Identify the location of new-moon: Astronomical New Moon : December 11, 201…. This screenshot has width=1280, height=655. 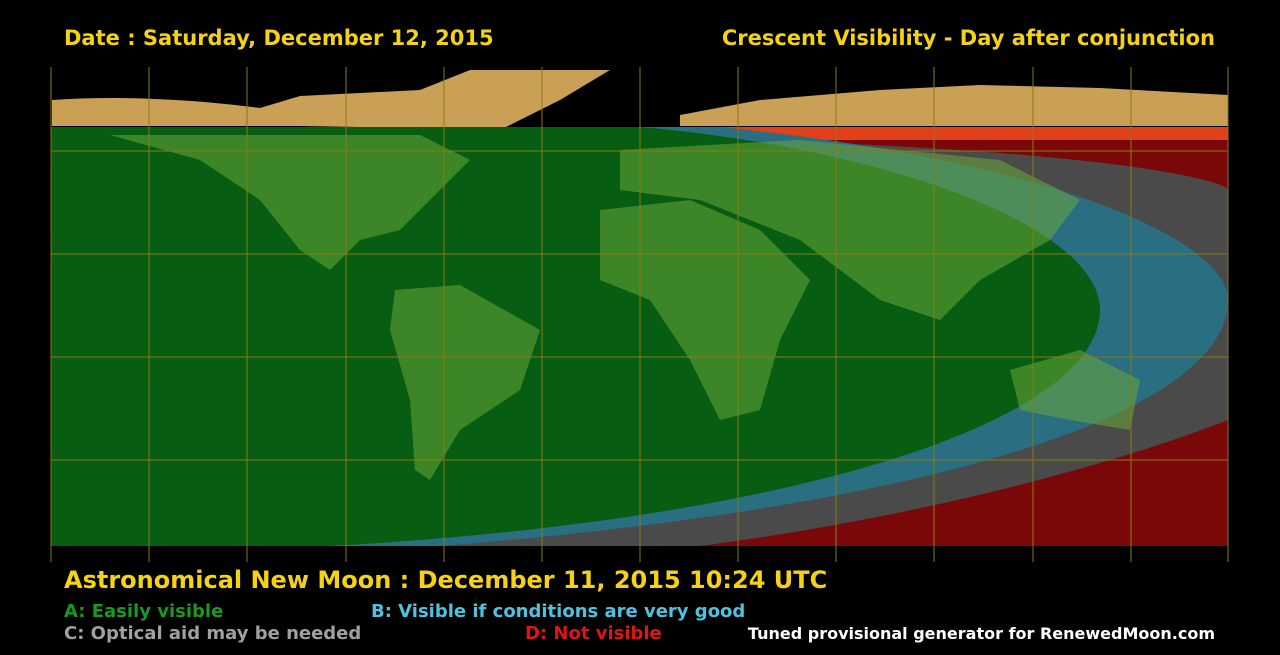
(445, 580).